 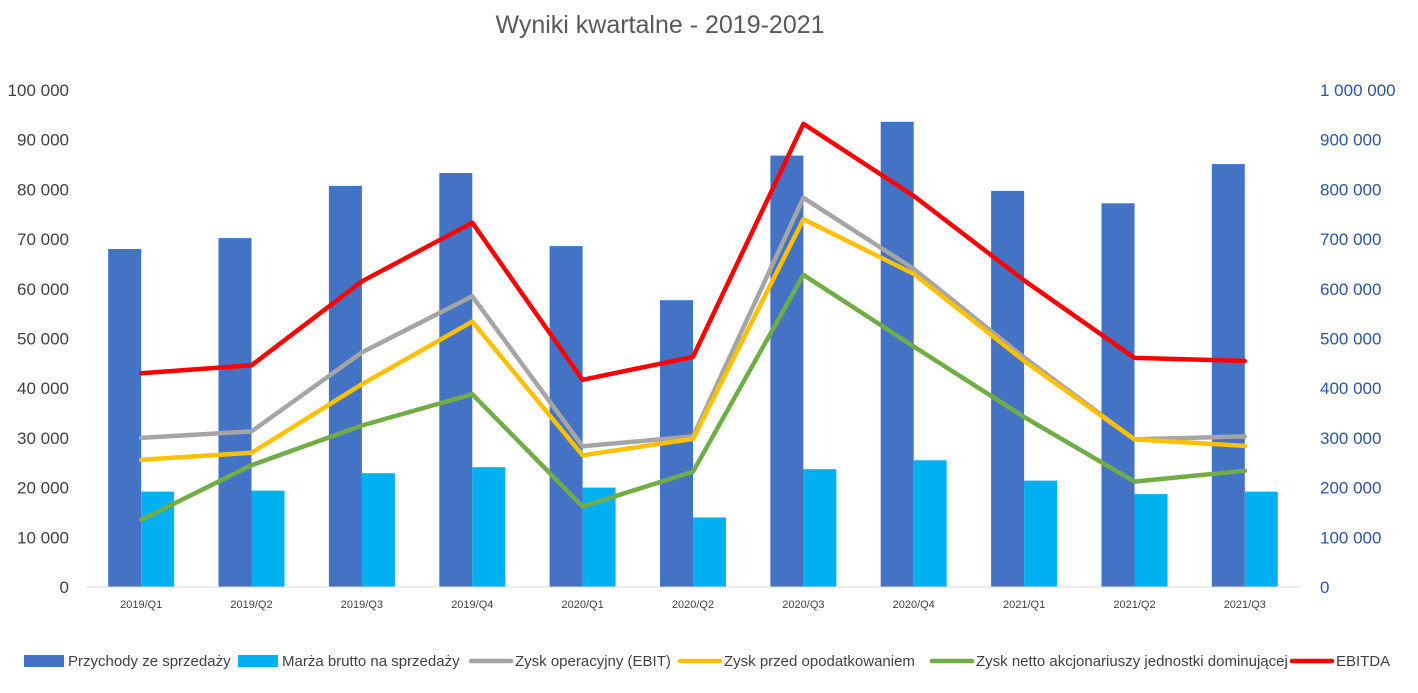 I want to click on left-tick-label: 70 000, so click(x=43, y=239).